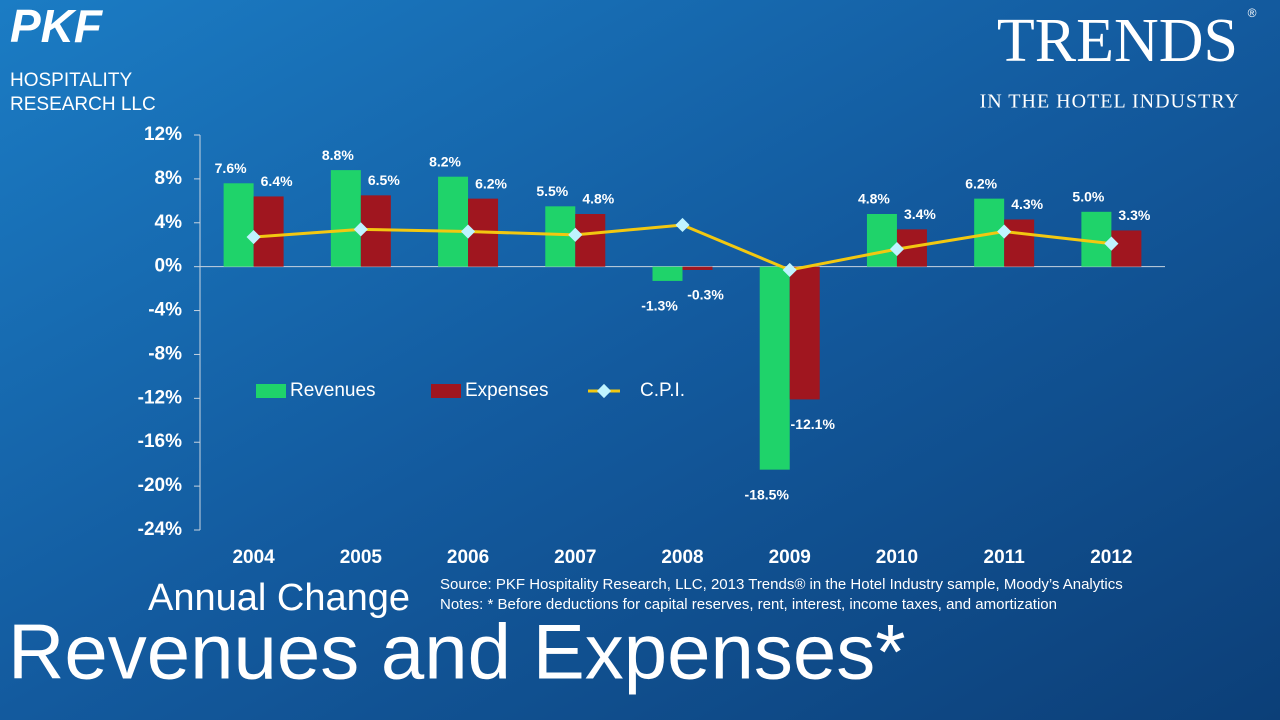 The image size is (1280, 720). I want to click on brand-sub: IN THE HOTEL INDUSTRY, so click(1110, 102).